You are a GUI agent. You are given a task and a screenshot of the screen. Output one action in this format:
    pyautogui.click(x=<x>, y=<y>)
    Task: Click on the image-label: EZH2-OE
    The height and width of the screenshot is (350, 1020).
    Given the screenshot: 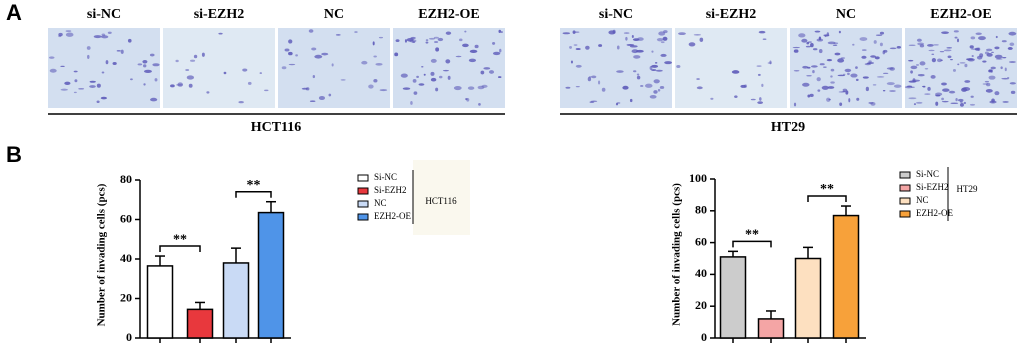 What is the action you would take?
    pyautogui.click(x=960, y=14)
    